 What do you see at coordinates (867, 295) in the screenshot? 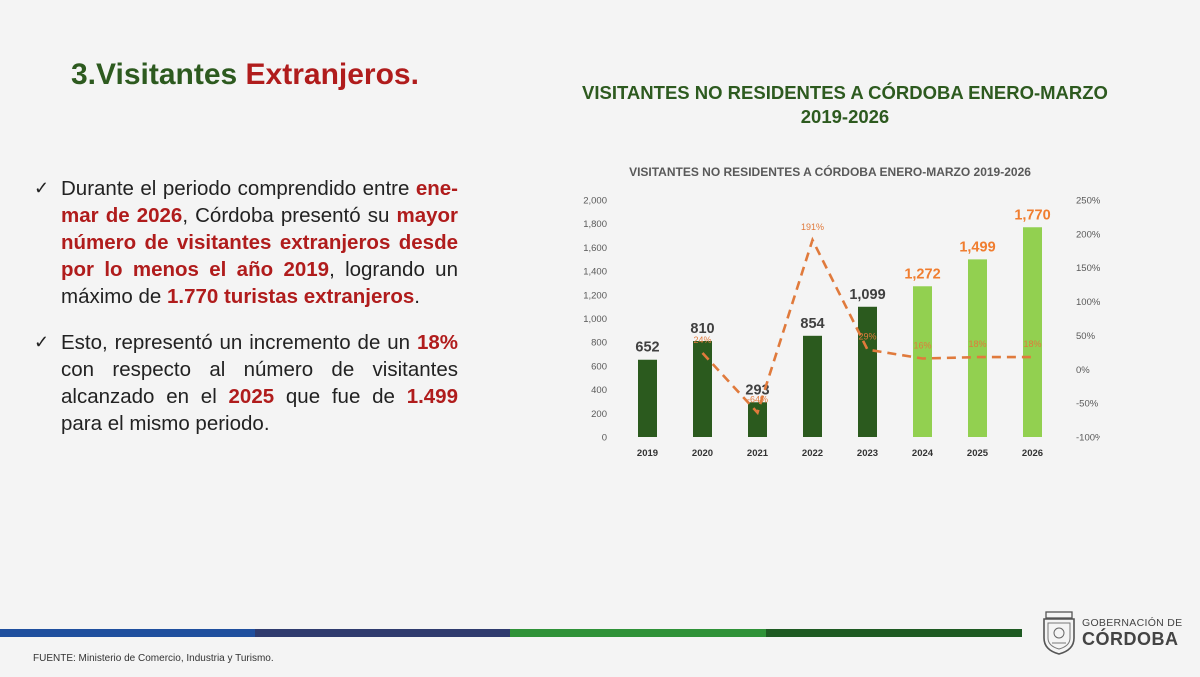
I see `bar-value-label: 1,099` at bounding box center [867, 295].